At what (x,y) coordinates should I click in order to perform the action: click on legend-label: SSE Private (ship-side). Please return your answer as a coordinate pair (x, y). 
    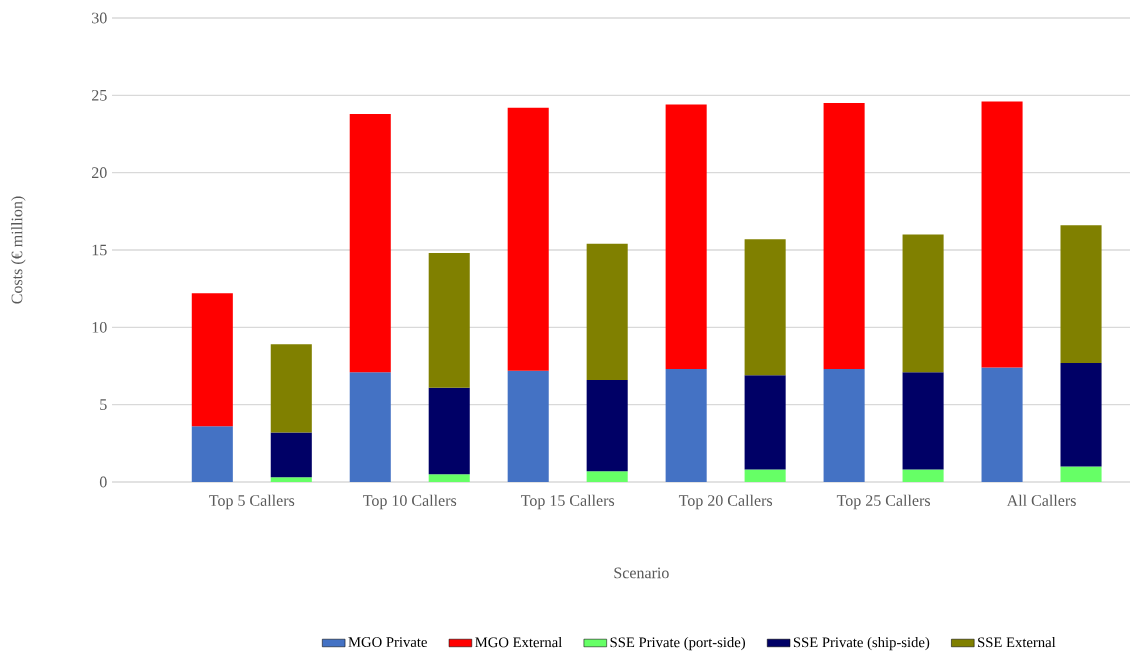
    Looking at the image, I should click on (861, 643).